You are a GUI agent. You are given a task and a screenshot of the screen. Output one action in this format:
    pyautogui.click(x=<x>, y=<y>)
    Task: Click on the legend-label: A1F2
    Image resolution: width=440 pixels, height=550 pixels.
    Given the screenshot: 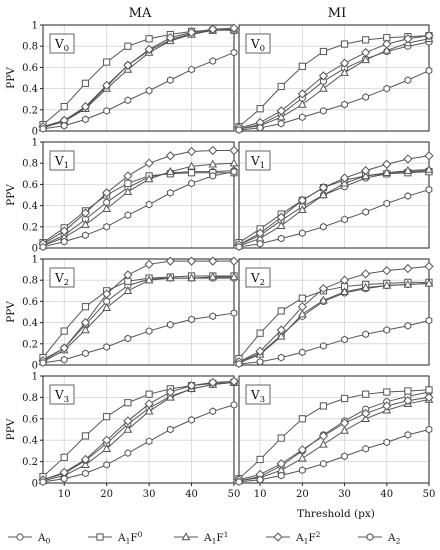 What is the action you would take?
    pyautogui.click(x=308, y=538)
    